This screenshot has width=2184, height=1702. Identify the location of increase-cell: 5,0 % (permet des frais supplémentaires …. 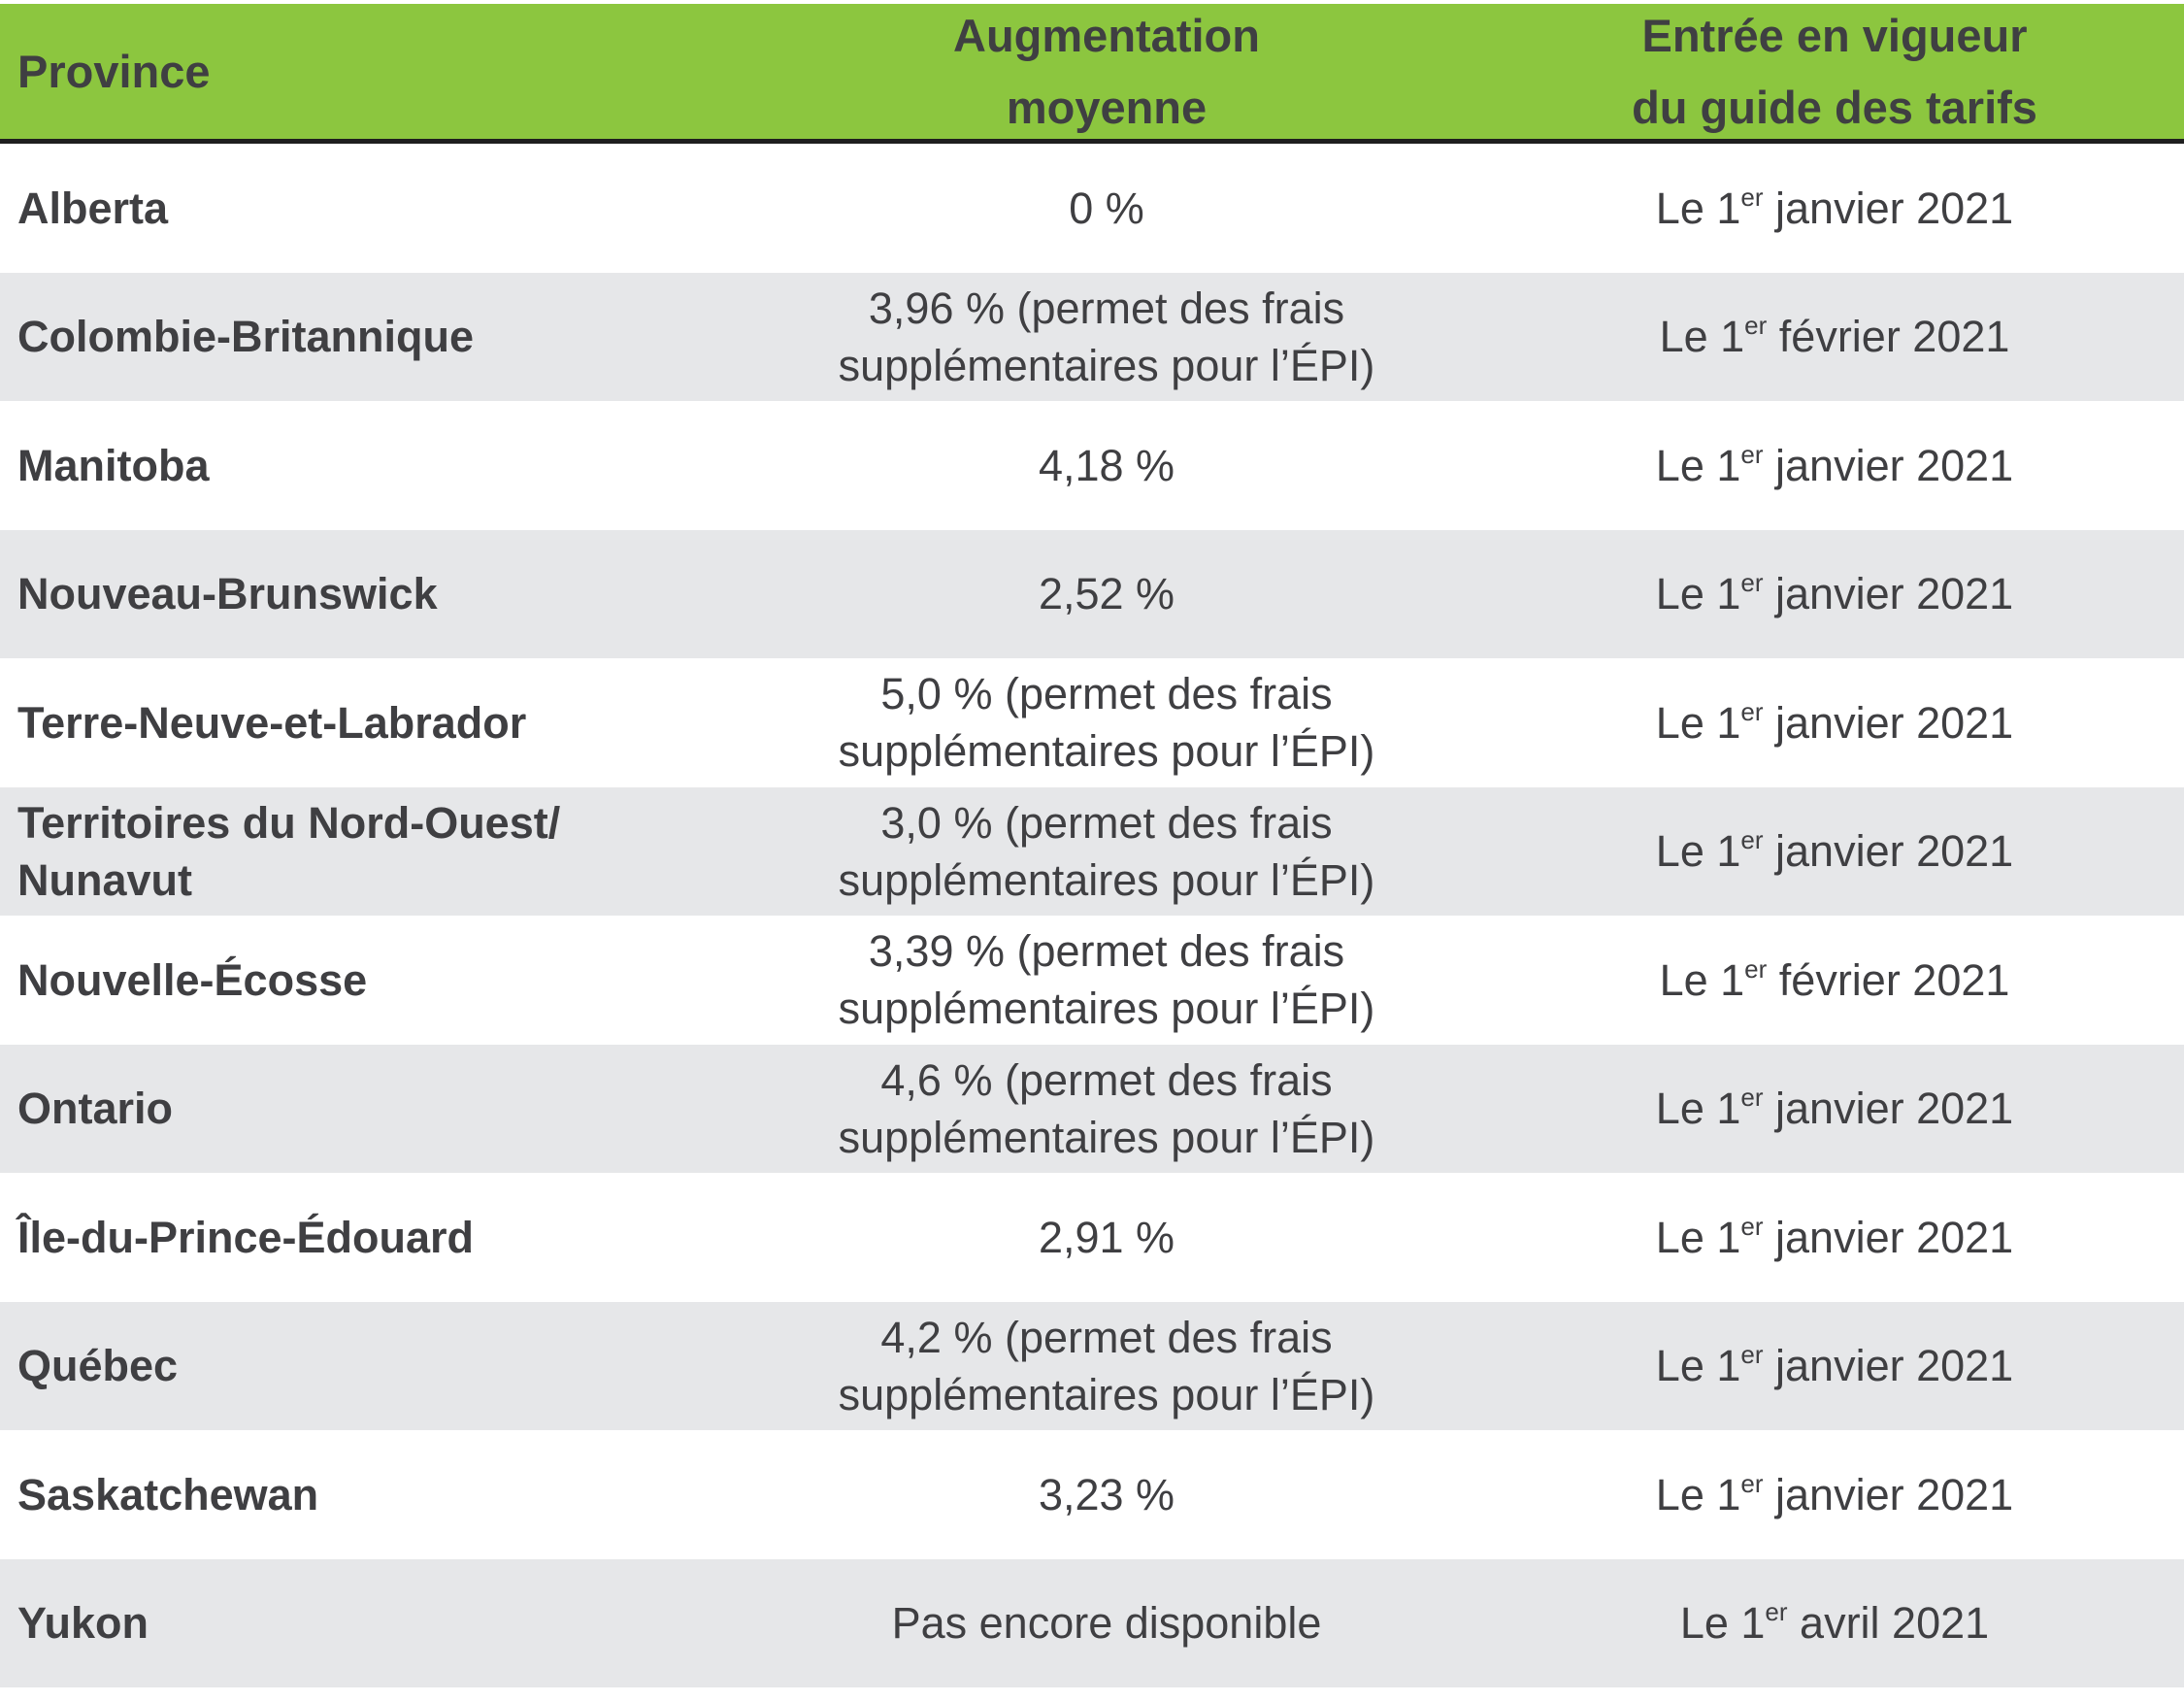
(1106, 723).